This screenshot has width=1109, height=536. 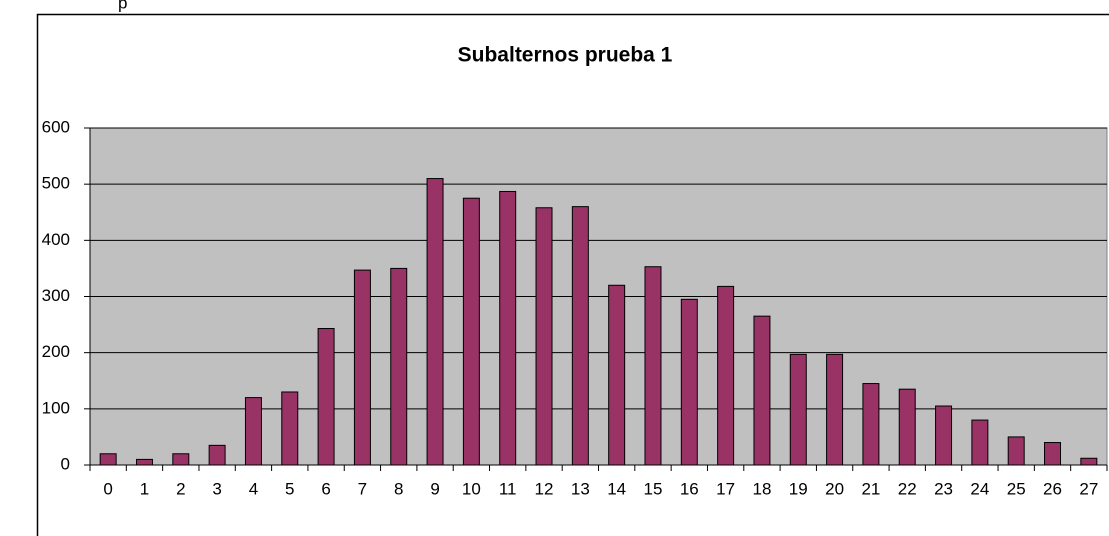 I want to click on x-tick-label: 18, so click(x=761, y=488).